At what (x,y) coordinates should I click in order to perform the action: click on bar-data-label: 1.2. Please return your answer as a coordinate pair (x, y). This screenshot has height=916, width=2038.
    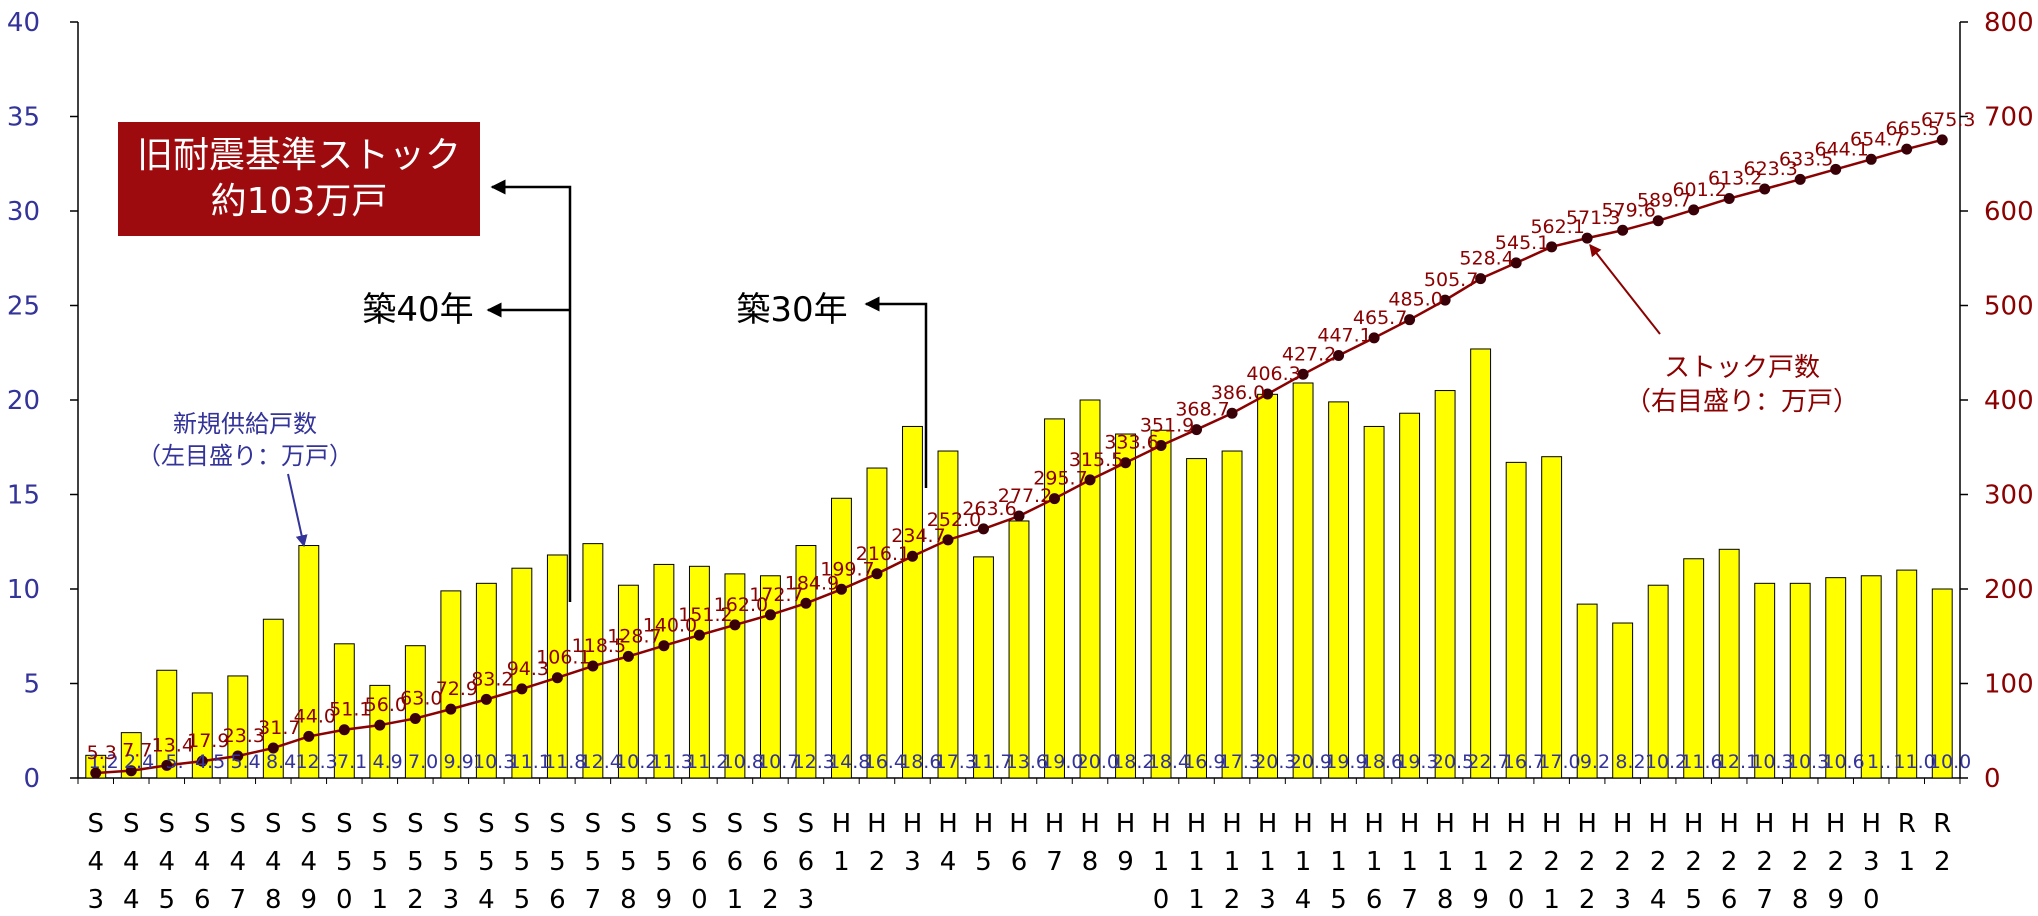
    Looking at the image, I should click on (103, 762).